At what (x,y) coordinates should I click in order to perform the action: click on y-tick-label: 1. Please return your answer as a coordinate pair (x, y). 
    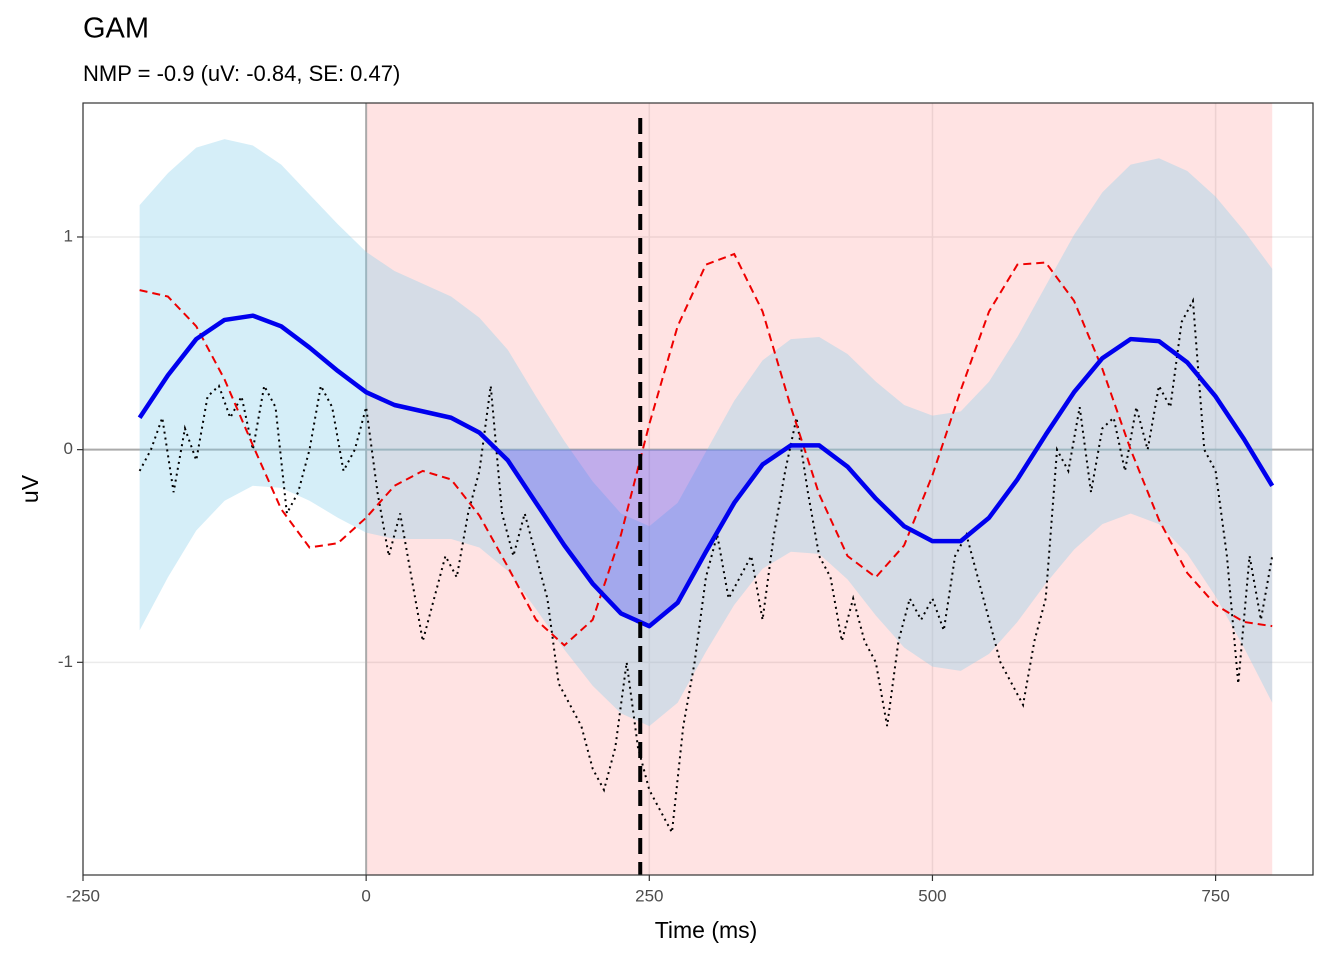
    Looking at the image, I should click on (68, 235).